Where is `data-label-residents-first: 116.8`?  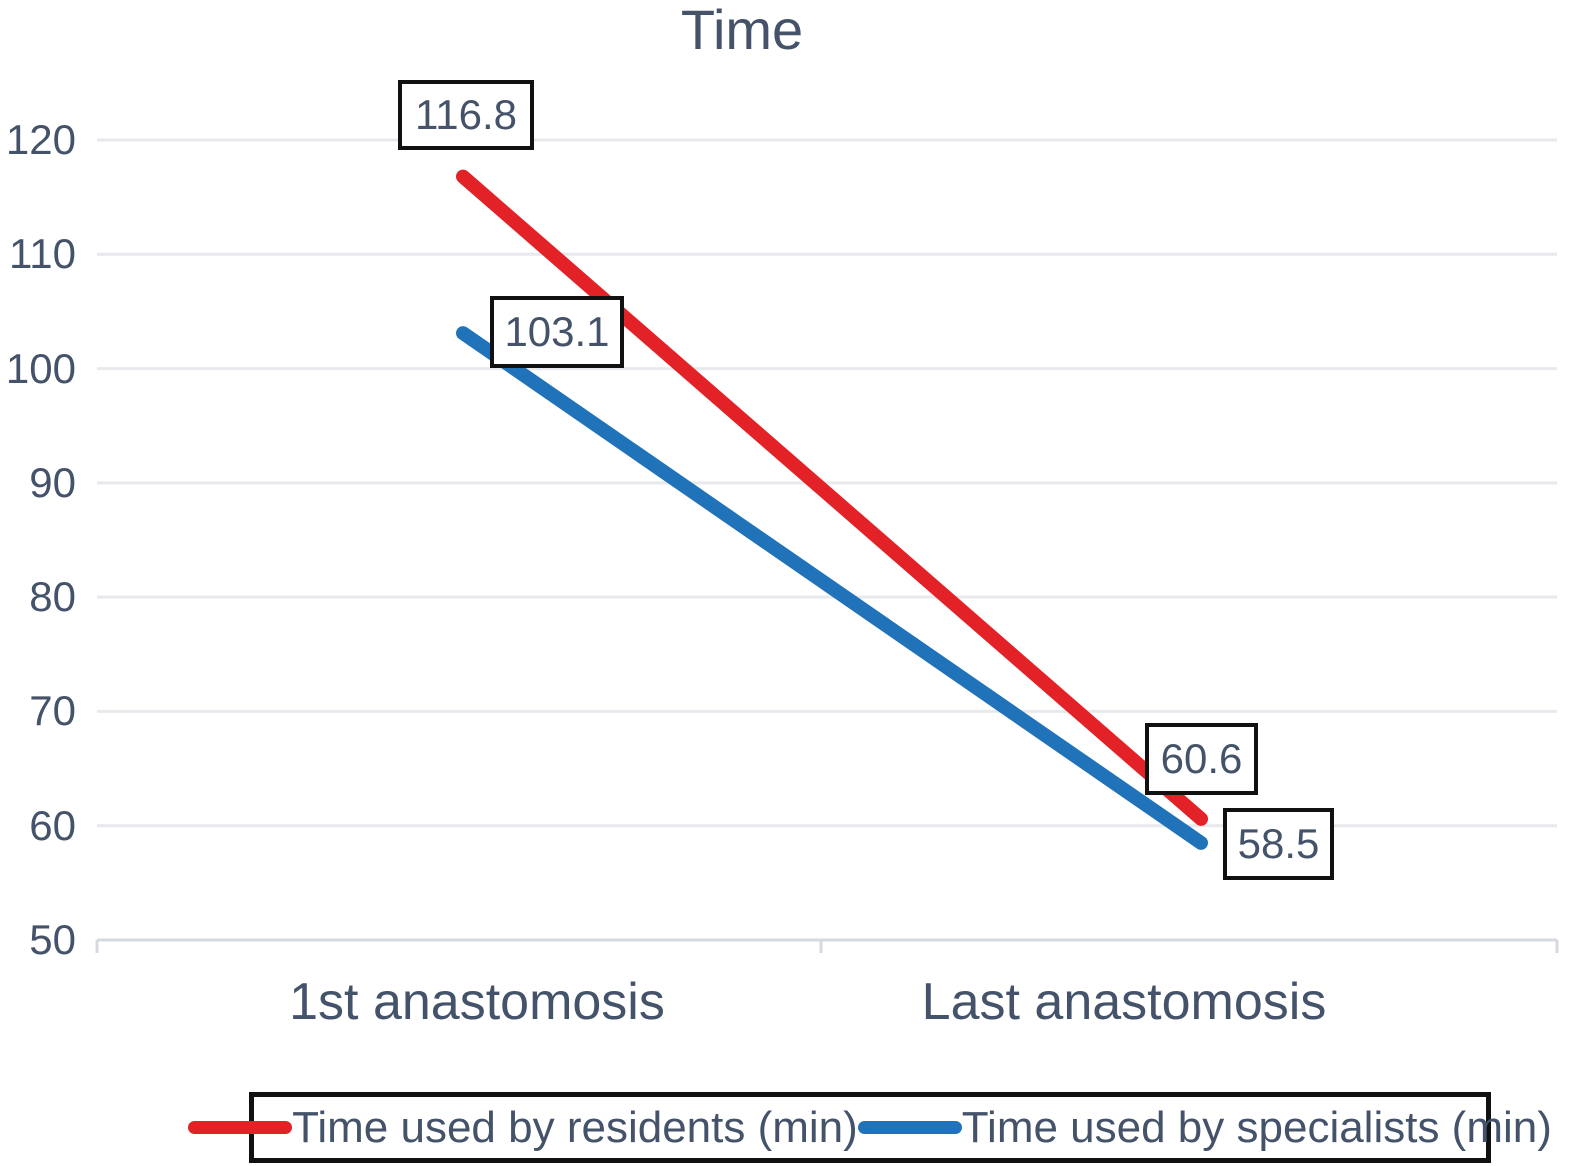
data-label-residents-first: 116.8 is located at coordinates (466, 115).